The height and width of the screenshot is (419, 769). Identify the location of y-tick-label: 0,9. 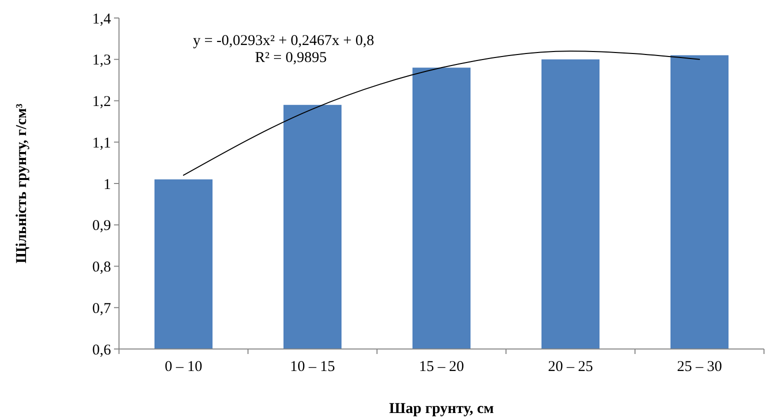
(101, 226).